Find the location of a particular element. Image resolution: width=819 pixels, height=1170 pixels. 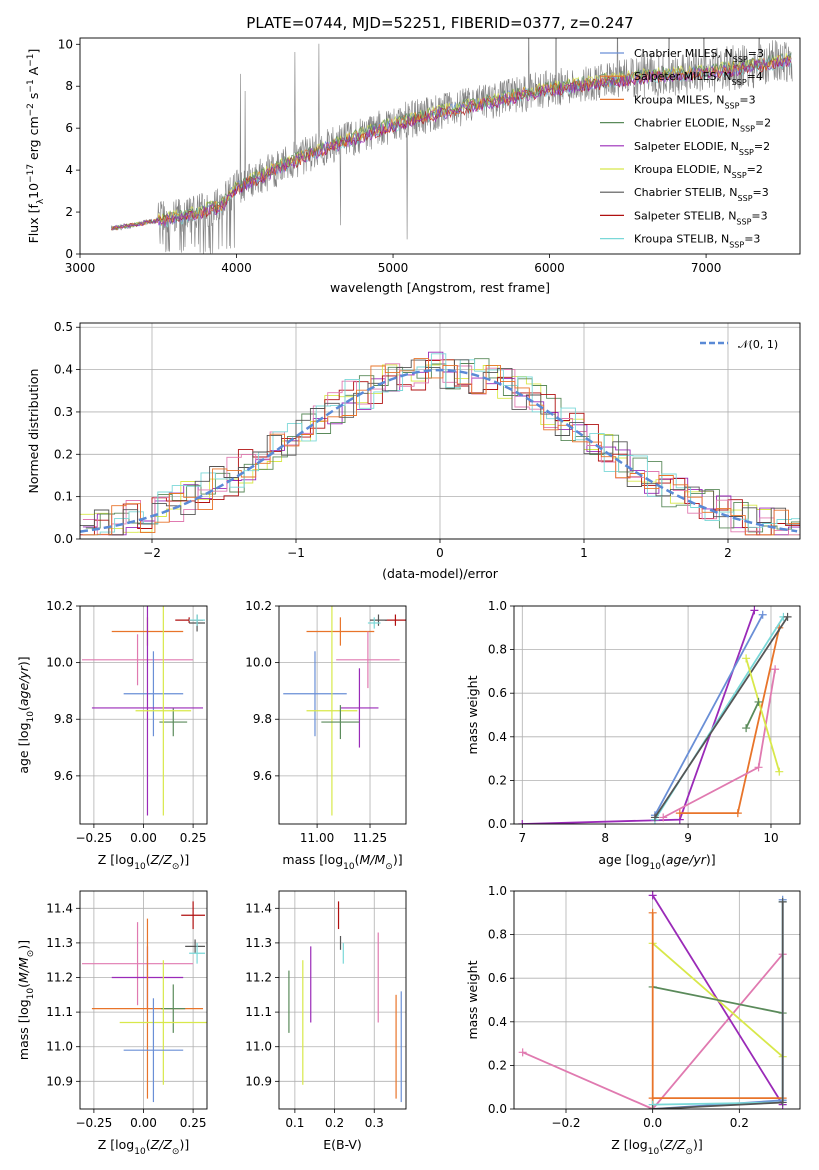

label-part: s is located at coordinates (33, 98).